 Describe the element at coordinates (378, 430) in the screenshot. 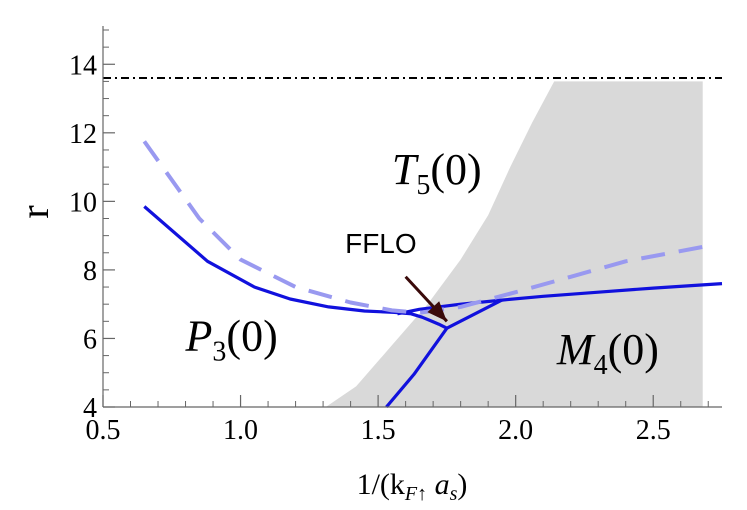

I see `x-tick-label-2: 1.5` at that location.